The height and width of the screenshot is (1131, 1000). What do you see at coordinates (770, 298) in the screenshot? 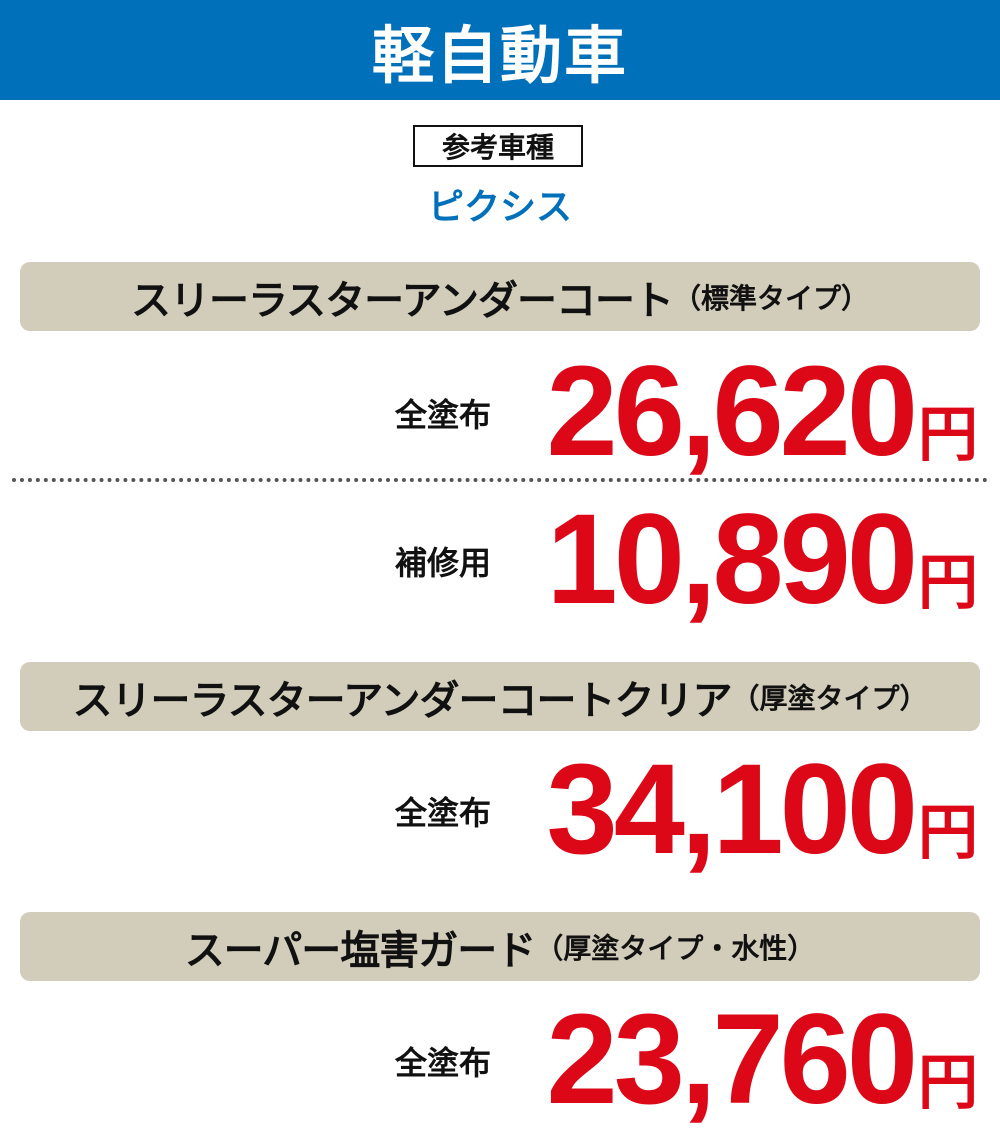
I see `section-subtitle: （標準タイプ）` at bounding box center [770, 298].